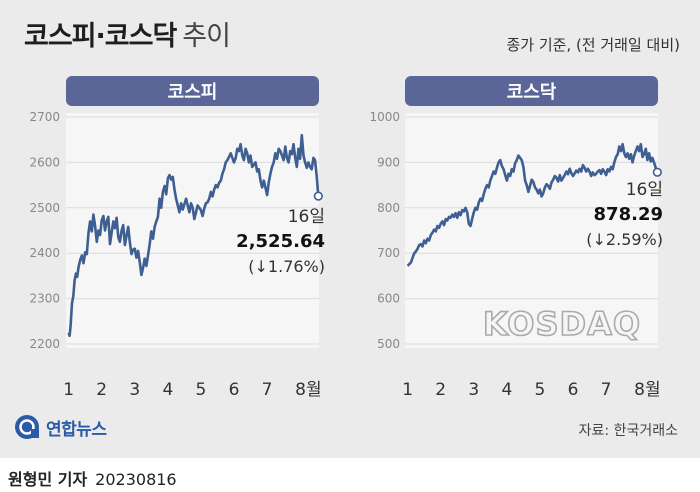 This screenshot has height=492, width=700. What do you see at coordinates (192, 91) in the screenshot?
I see `kospi-header-pill: 코스피` at bounding box center [192, 91].